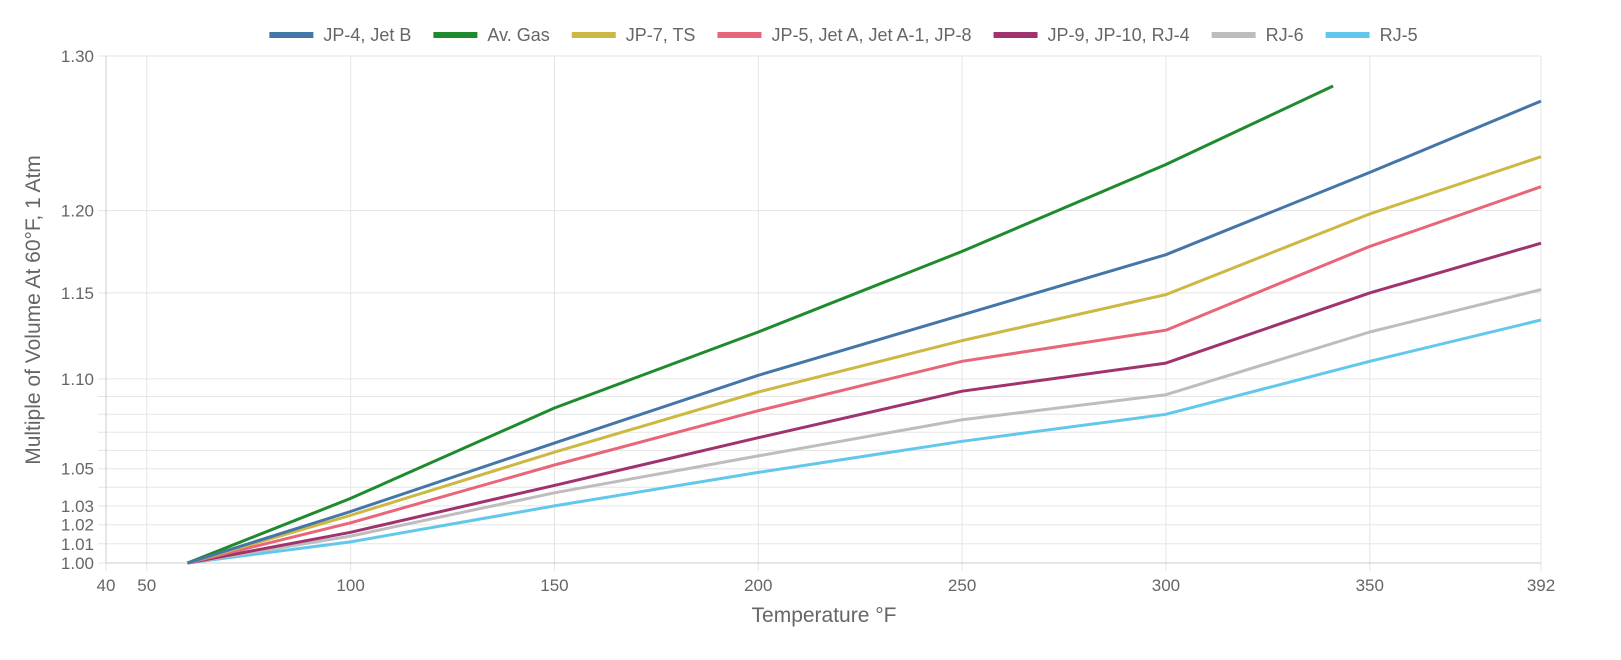 The width and height of the screenshot is (1621, 660). I want to click on y-tick-label: 1.30, so click(77, 56).